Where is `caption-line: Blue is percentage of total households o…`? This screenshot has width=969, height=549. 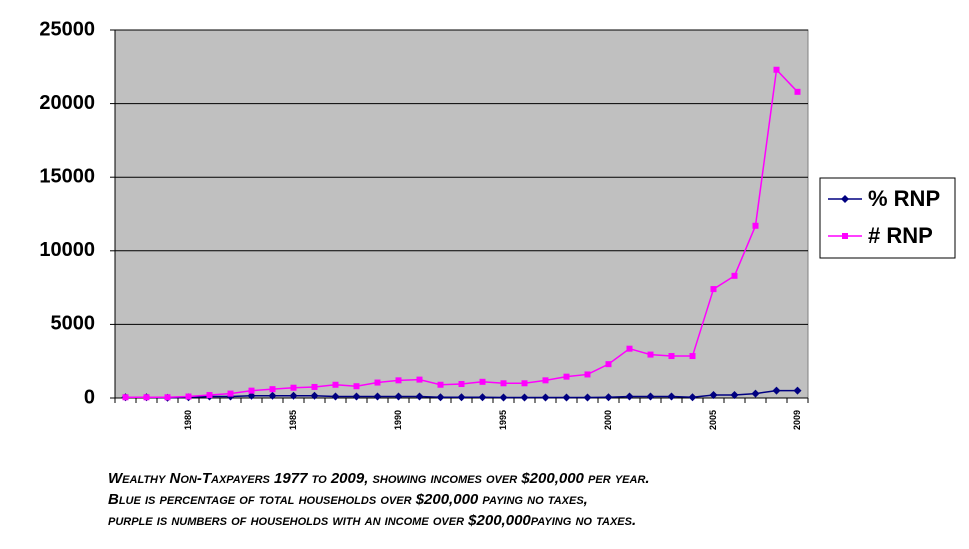
caption-line: Blue is percentage of total households o… is located at coordinates (348, 499).